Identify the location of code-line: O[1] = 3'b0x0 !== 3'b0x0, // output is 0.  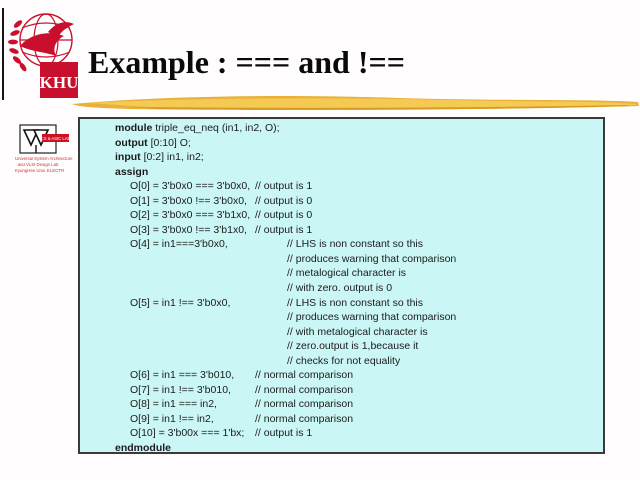
(358, 201).